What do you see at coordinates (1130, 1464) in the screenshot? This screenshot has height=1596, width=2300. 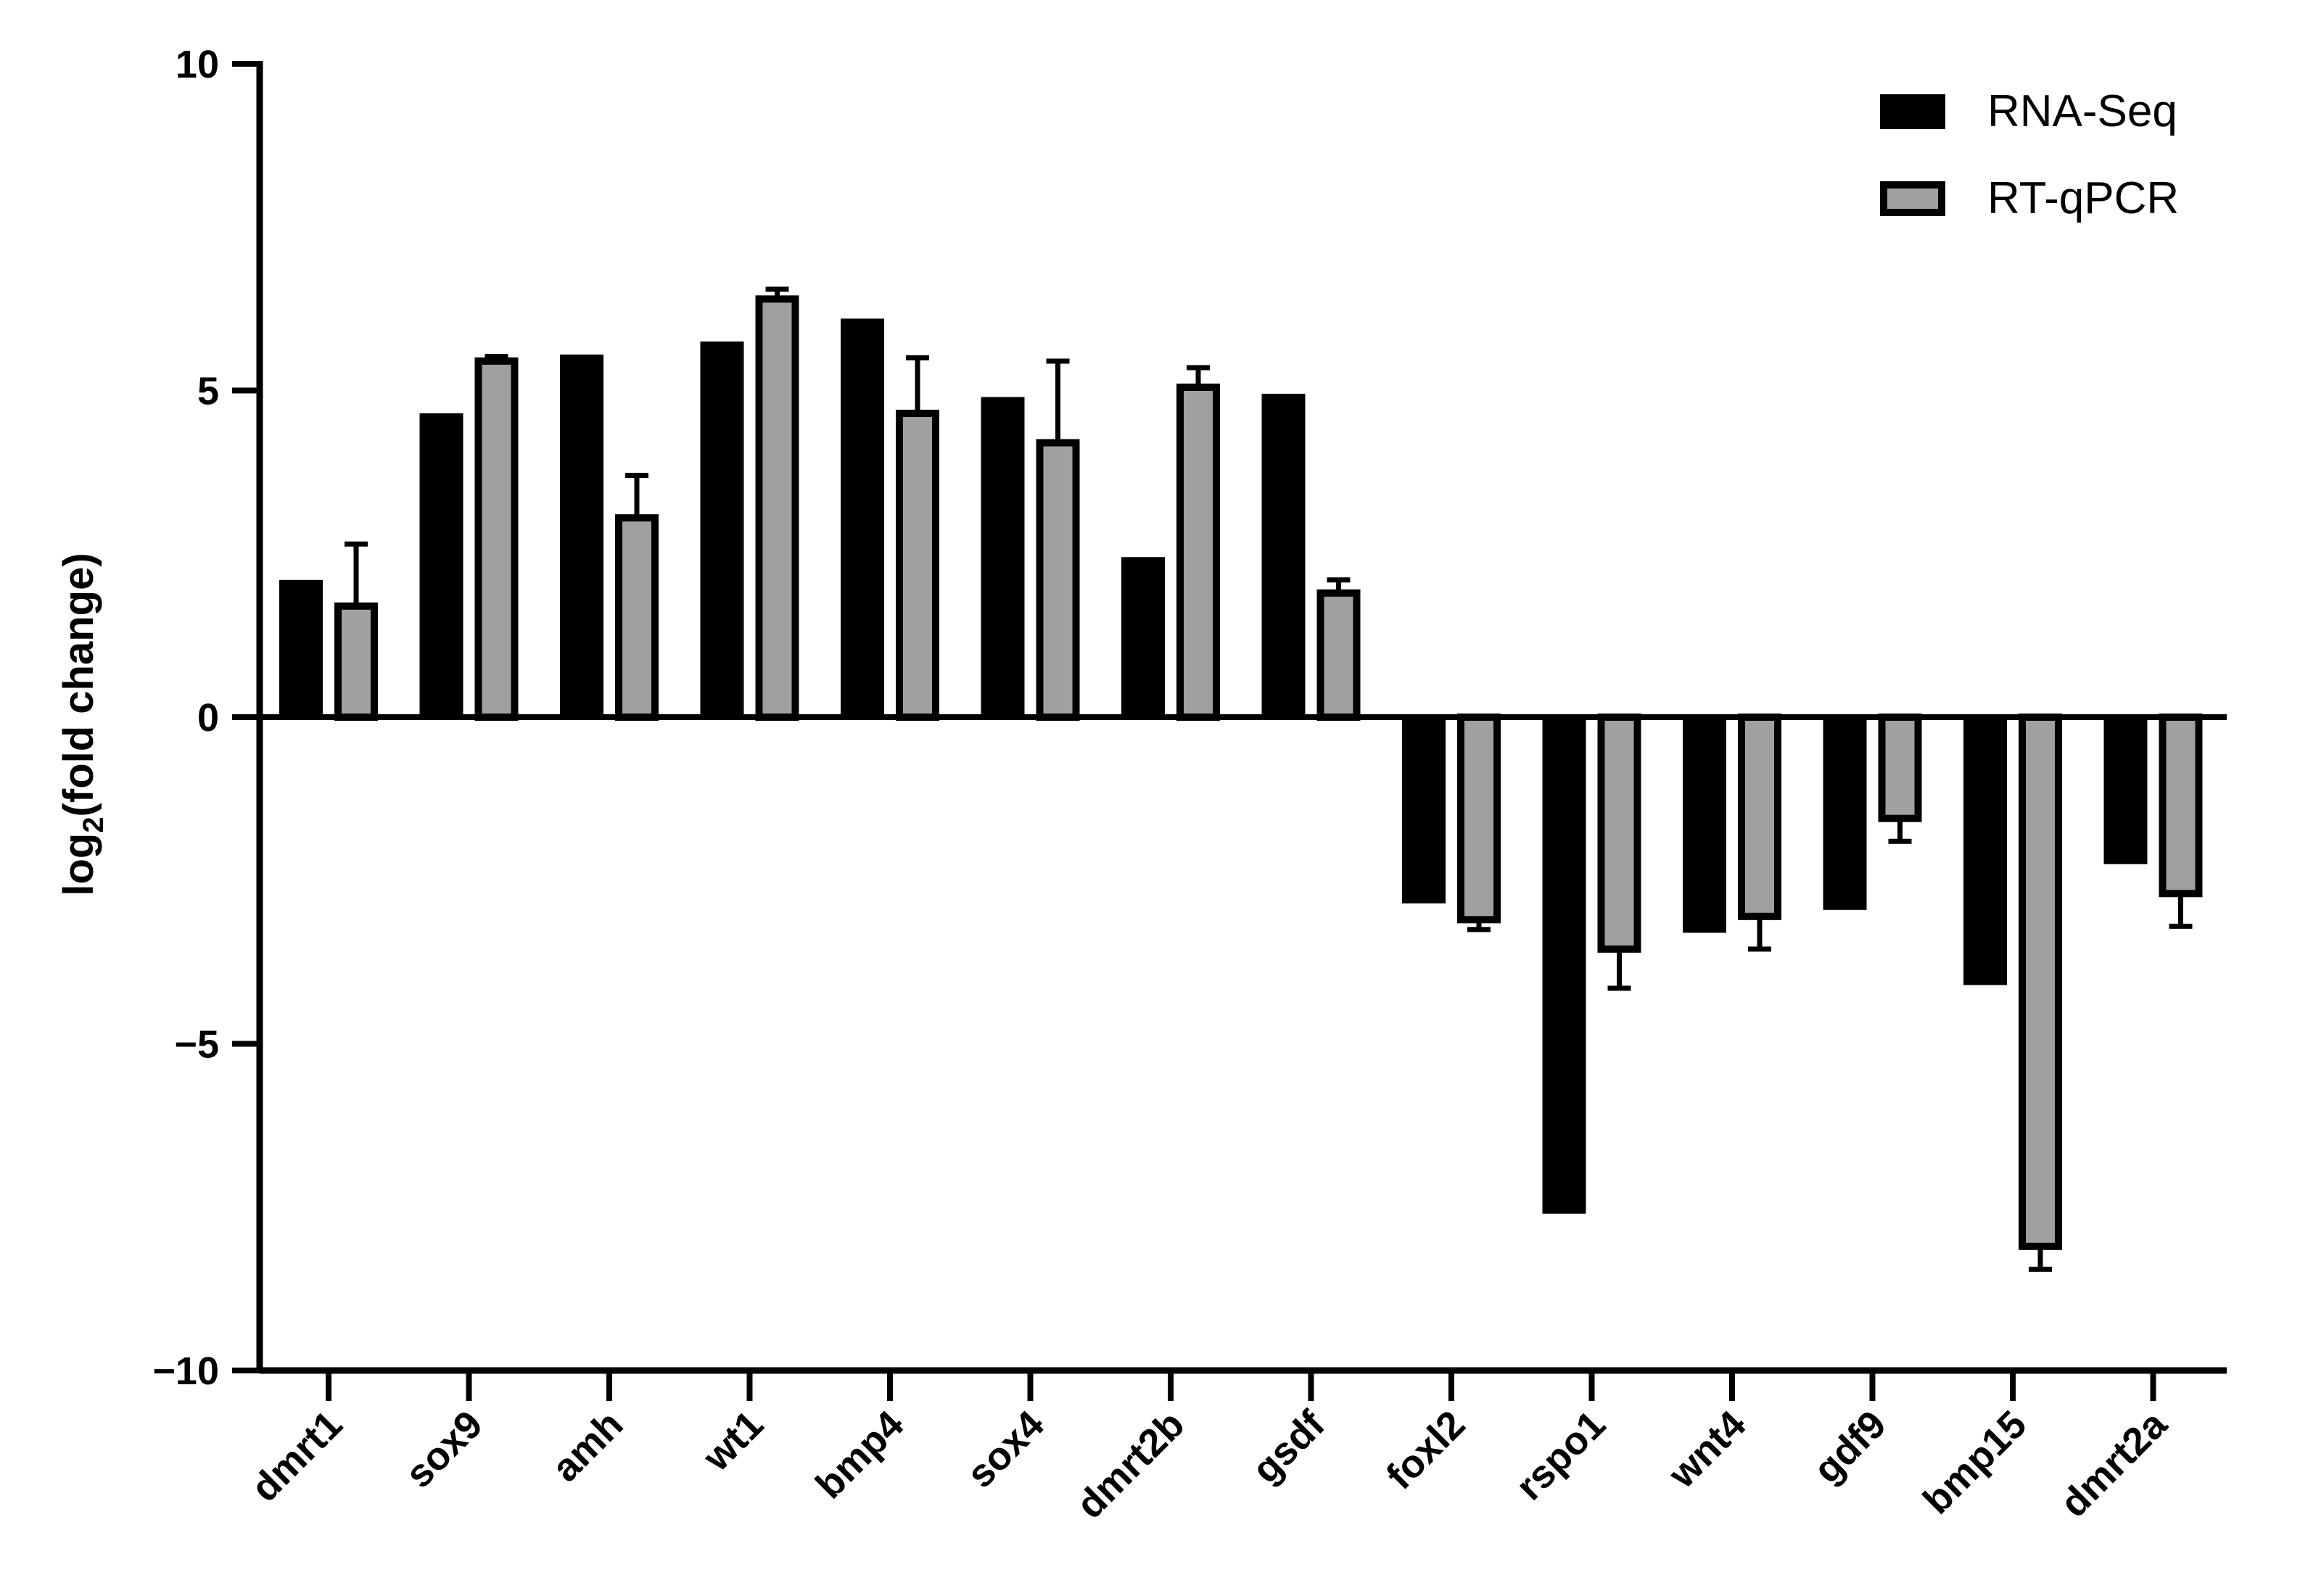 I see `x-tick-label-dmrt2b: dmrt2b` at bounding box center [1130, 1464].